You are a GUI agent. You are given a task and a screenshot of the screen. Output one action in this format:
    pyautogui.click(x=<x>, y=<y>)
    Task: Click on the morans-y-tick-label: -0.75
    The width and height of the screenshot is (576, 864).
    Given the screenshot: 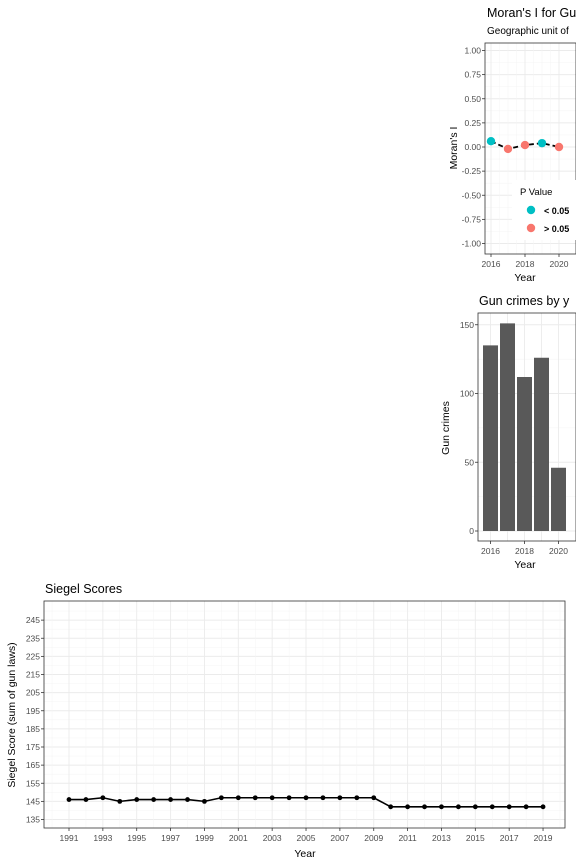 What is the action you would take?
    pyautogui.click(x=472, y=219)
    